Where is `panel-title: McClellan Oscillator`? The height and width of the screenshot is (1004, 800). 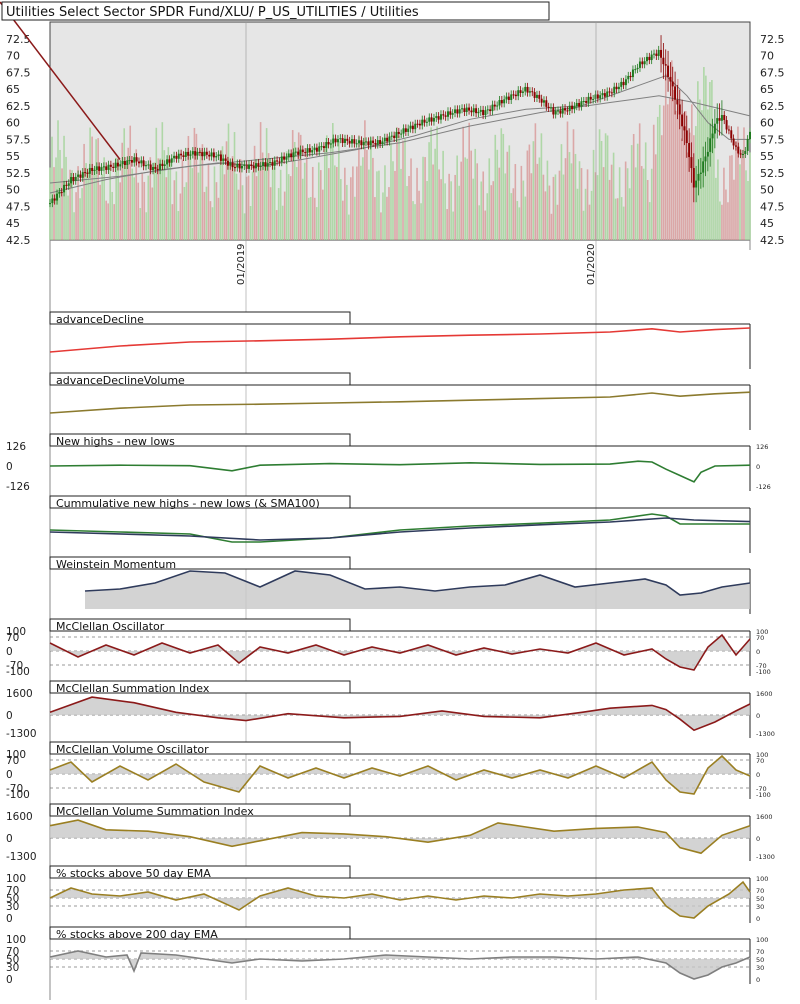
panel-title: McClellan Oscillator is located at coordinates (110, 626).